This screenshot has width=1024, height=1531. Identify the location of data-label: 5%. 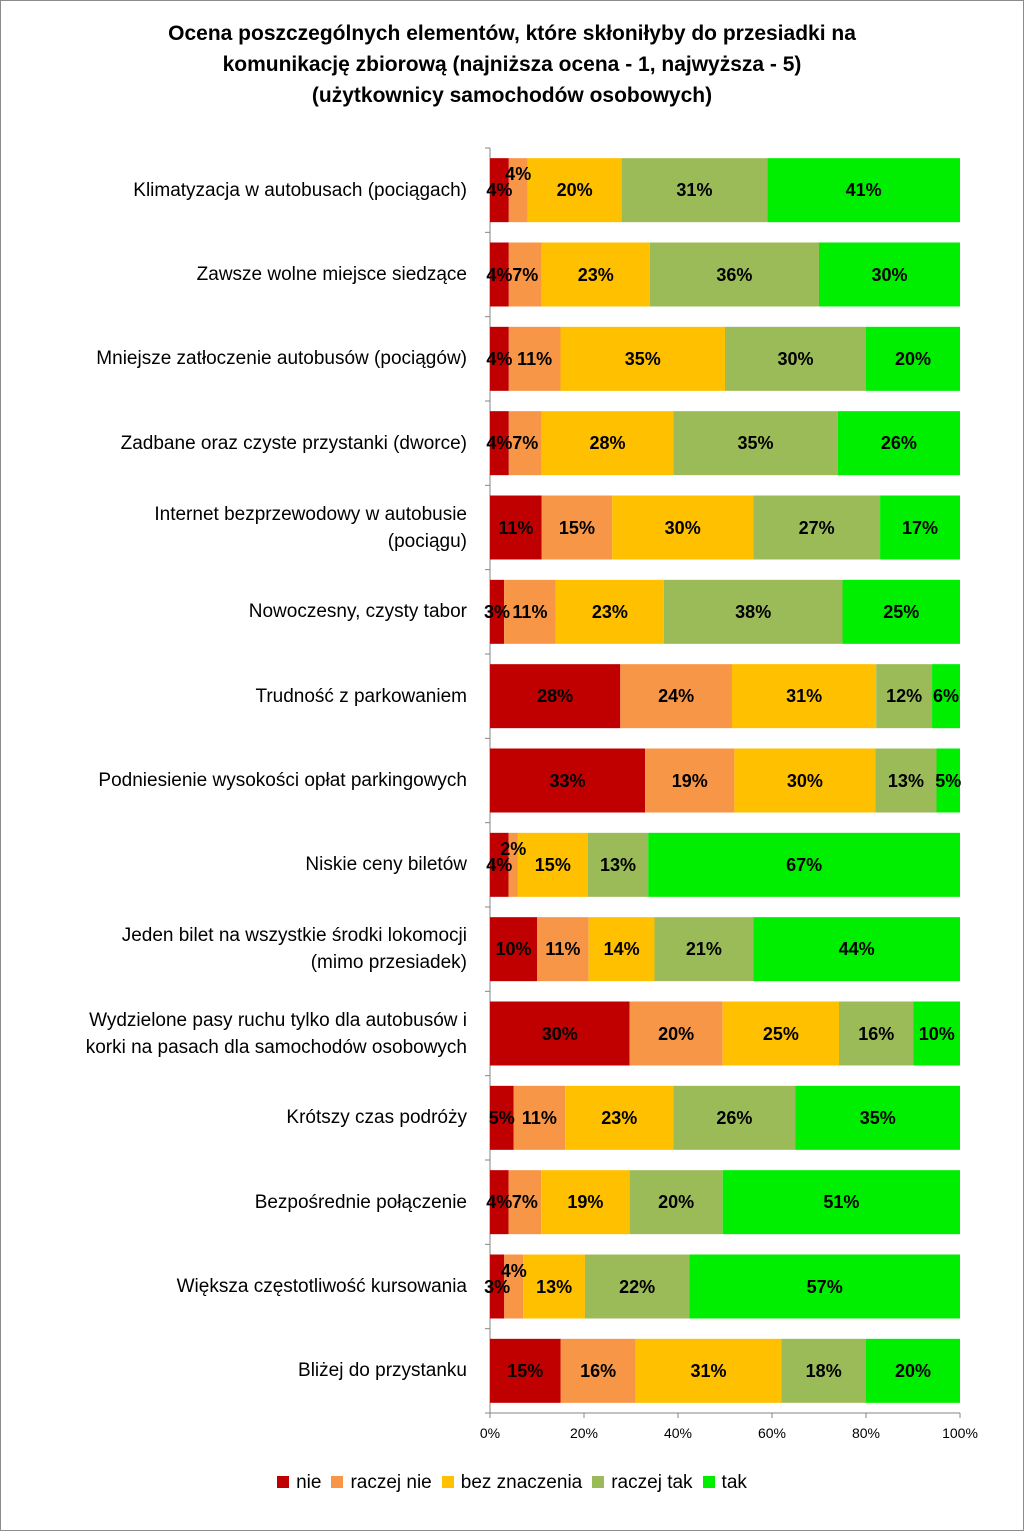
(501, 1117).